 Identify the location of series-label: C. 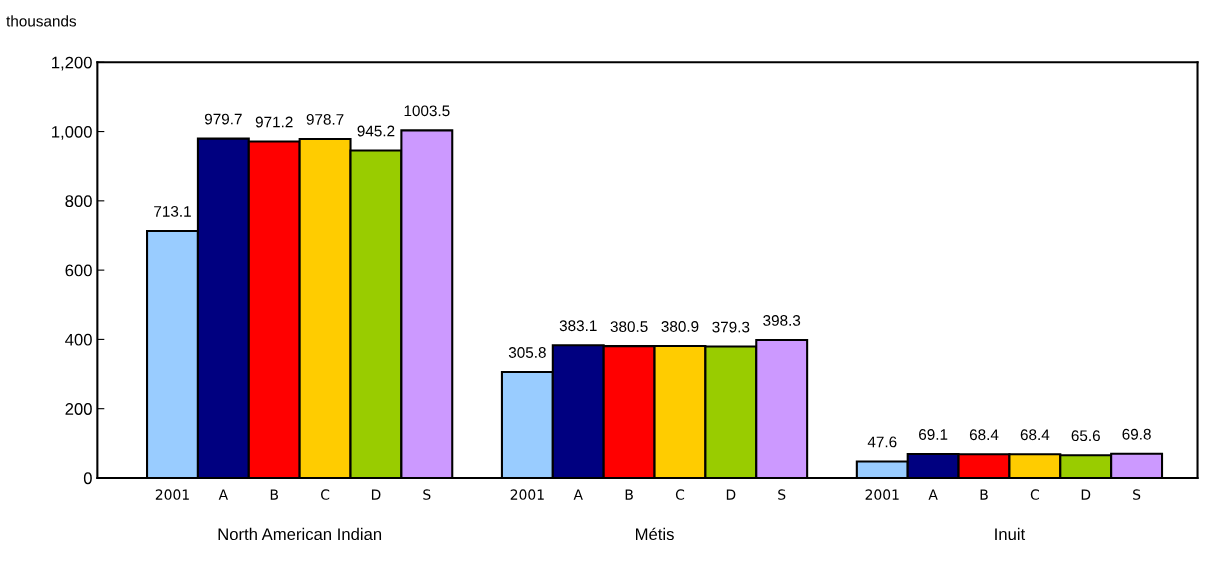
(325, 494).